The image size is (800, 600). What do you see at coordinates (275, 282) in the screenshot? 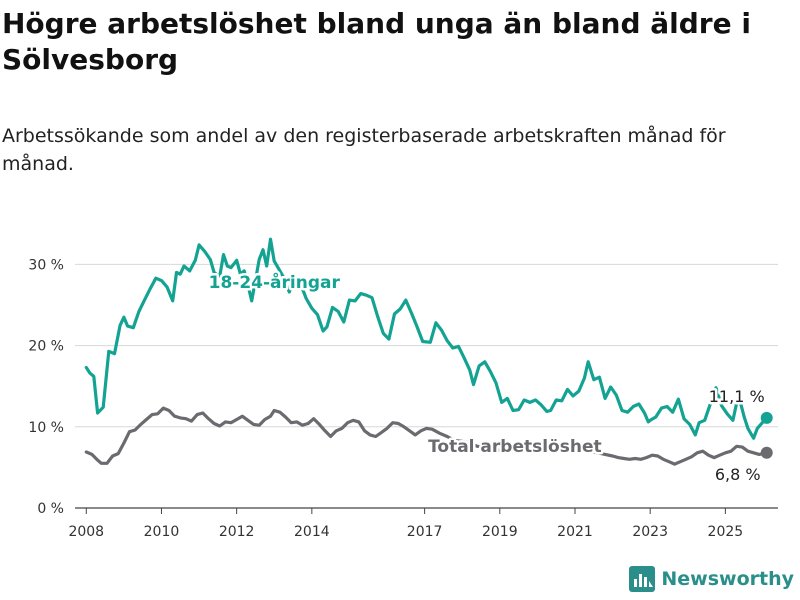
I see `series-label-youth: 18-24-åringar` at bounding box center [275, 282].